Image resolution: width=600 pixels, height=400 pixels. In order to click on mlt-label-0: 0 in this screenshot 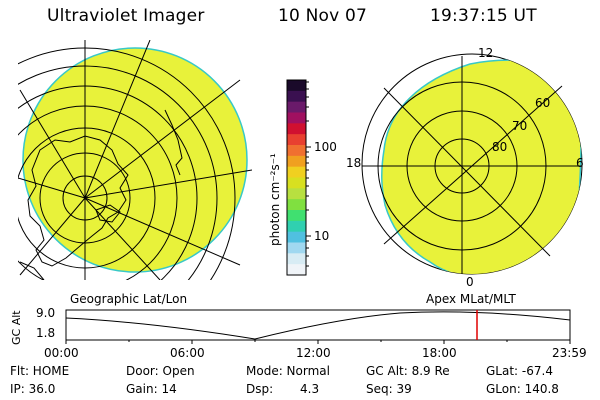, I will do `click(470, 282)`.